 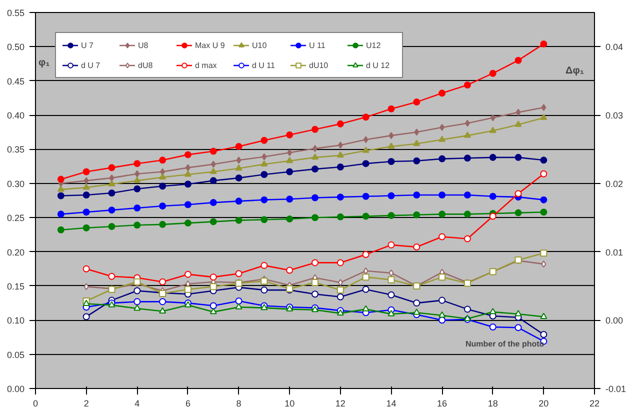 What do you see at coordinates (91, 65) in the screenshot?
I see `legend-label: d U 7` at bounding box center [91, 65].